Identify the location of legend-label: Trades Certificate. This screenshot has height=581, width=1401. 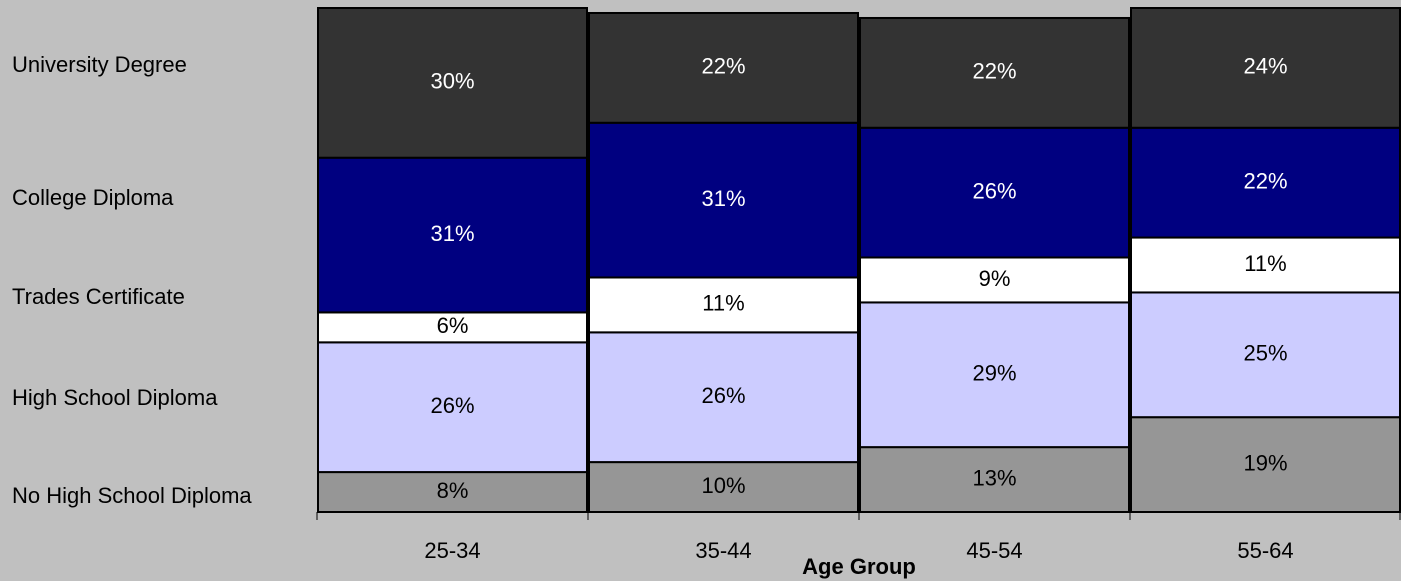
(98, 296).